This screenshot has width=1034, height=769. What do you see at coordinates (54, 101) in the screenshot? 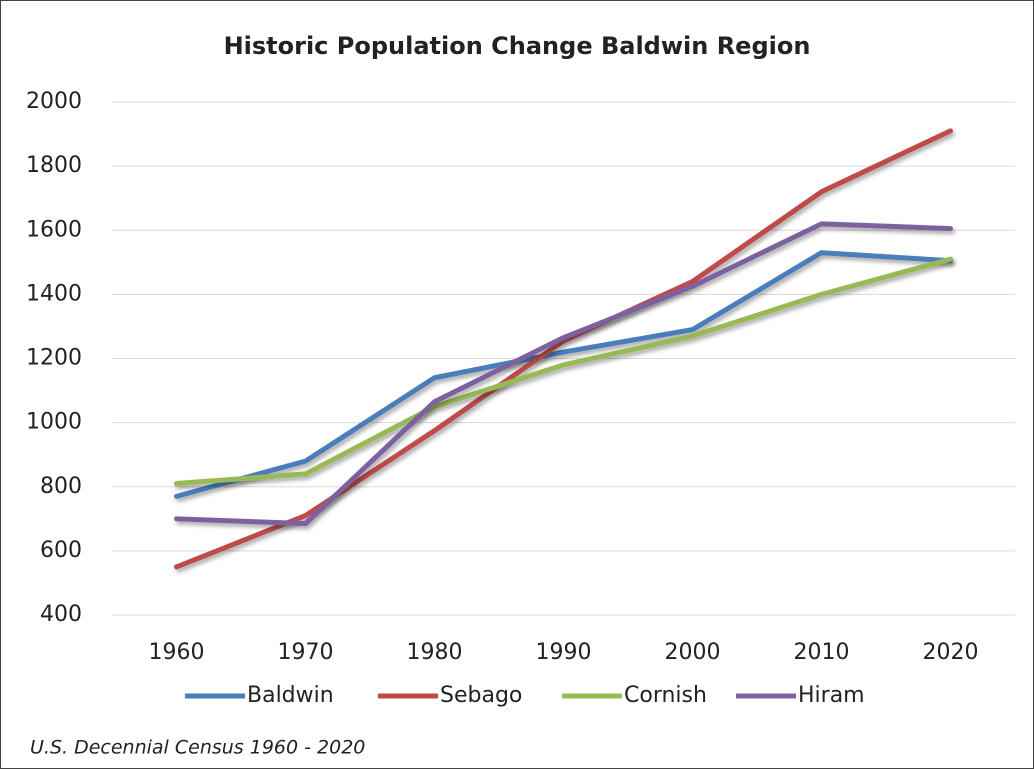
I see `y-tick-label: 2000` at bounding box center [54, 101].